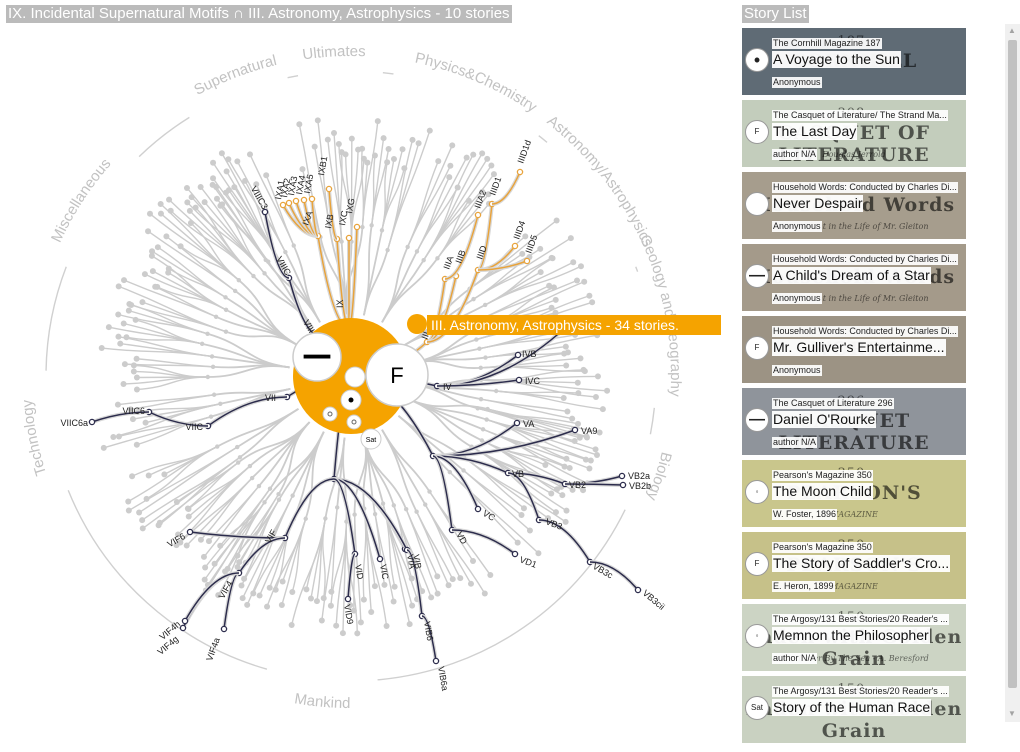 The width and height of the screenshot is (1020, 752). What do you see at coordinates (477, 83) in the screenshot?
I see `category-label: Physics&Chemistry` at bounding box center [477, 83].